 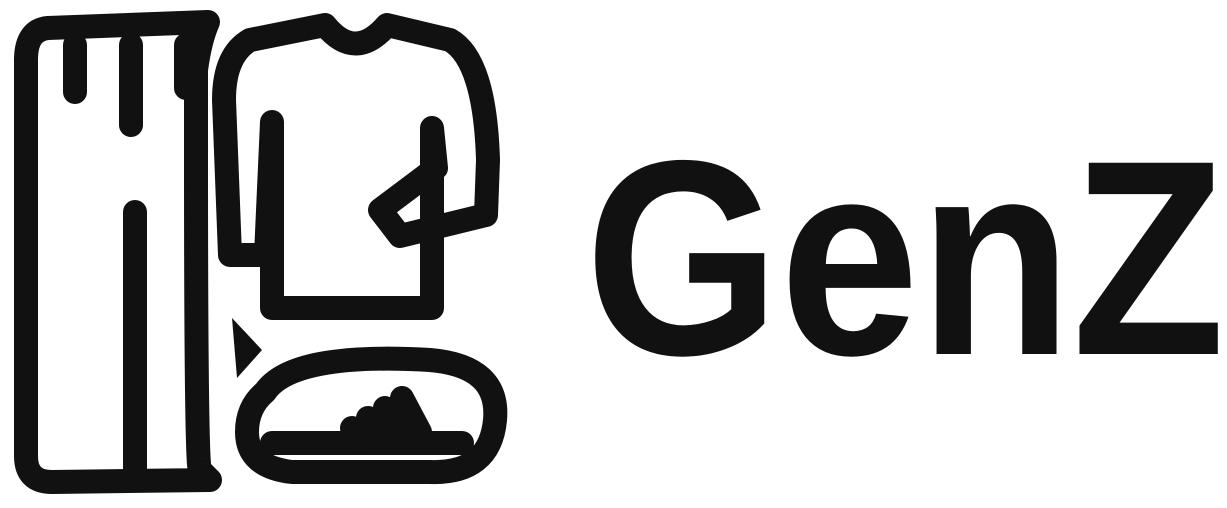 I want to click on decor-triangle, so click(x=247, y=348).